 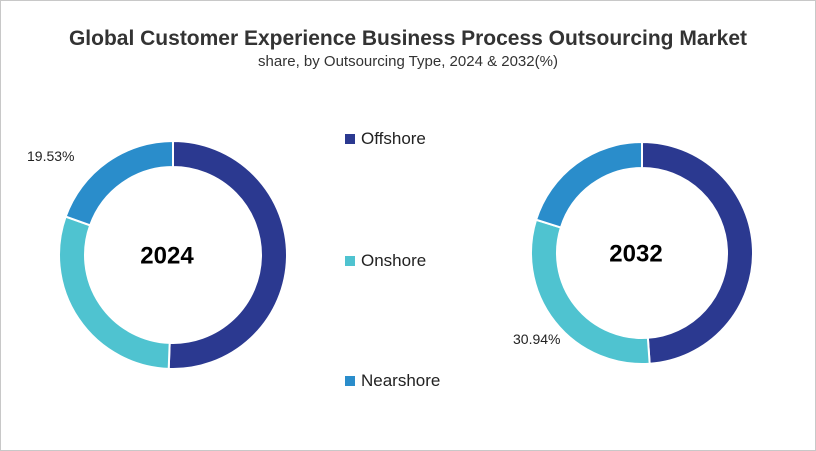 I want to click on donut-2024-slice-nearshore, so click(x=119, y=183).